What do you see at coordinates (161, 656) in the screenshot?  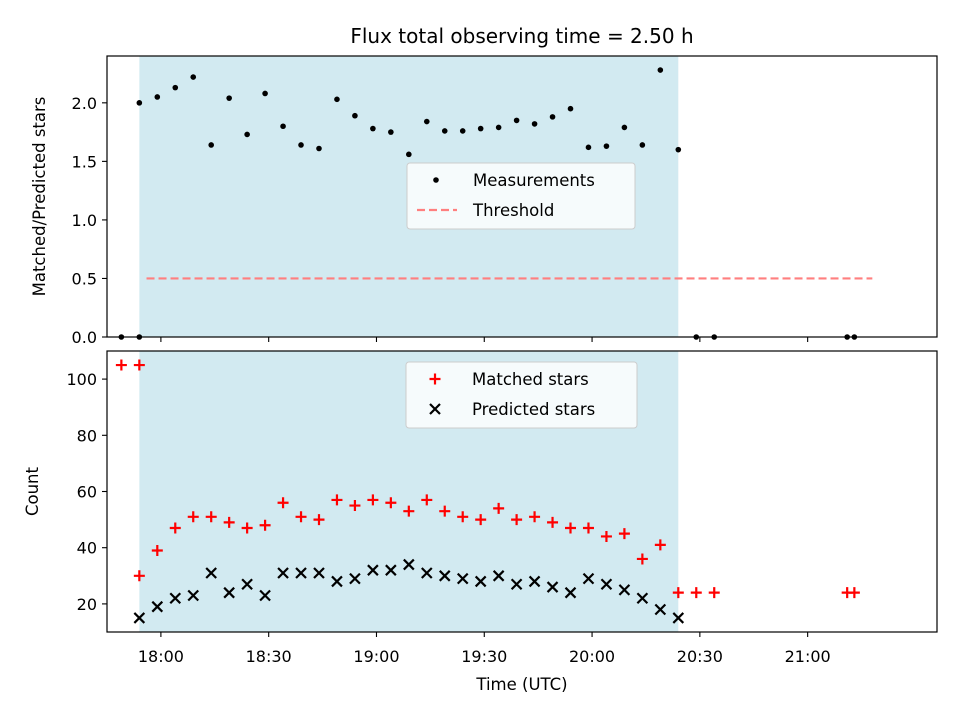 I see `bottom-x-tick-label: 18:00` at bounding box center [161, 656].